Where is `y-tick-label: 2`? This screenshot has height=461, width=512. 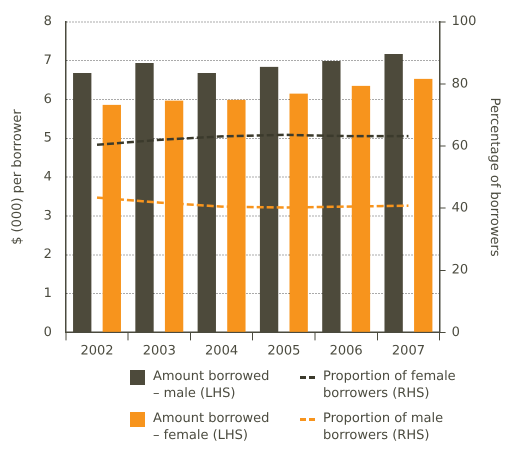 y-tick-label: 2 is located at coordinates (48, 254).